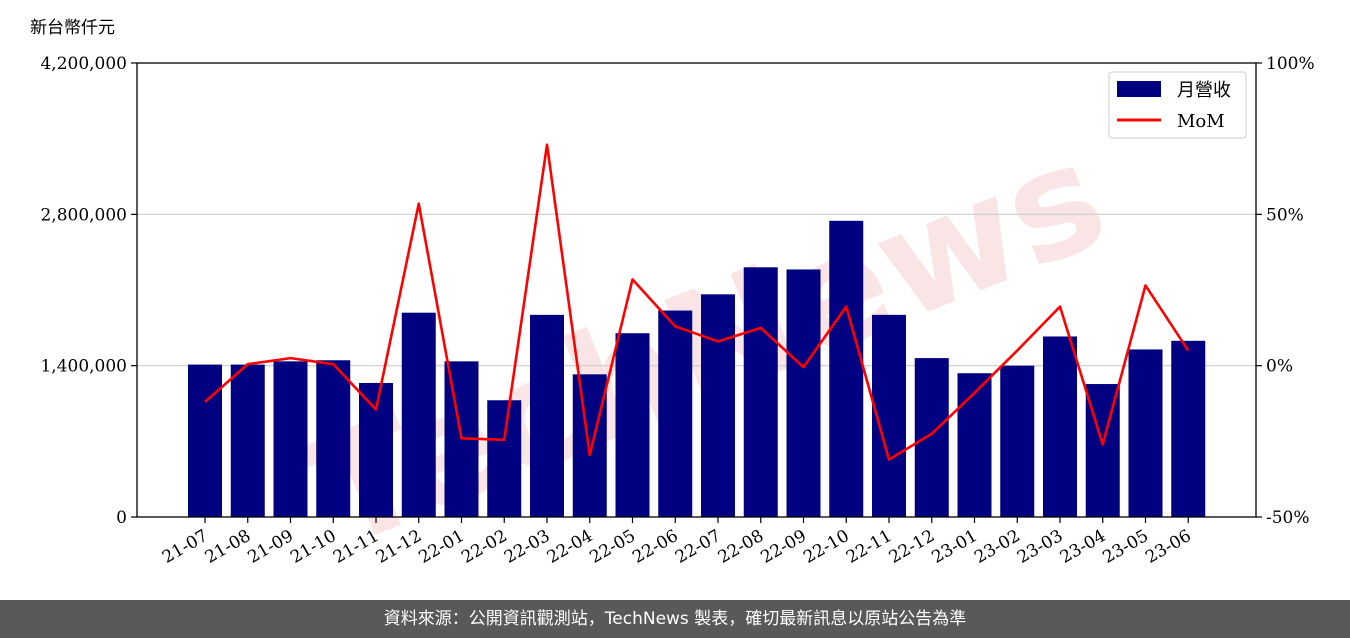 The width and height of the screenshot is (1350, 638). What do you see at coordinates (613, 547) in the screenshot?
I see `x-tick-label: 22-05` at bounding box center [613, 547].